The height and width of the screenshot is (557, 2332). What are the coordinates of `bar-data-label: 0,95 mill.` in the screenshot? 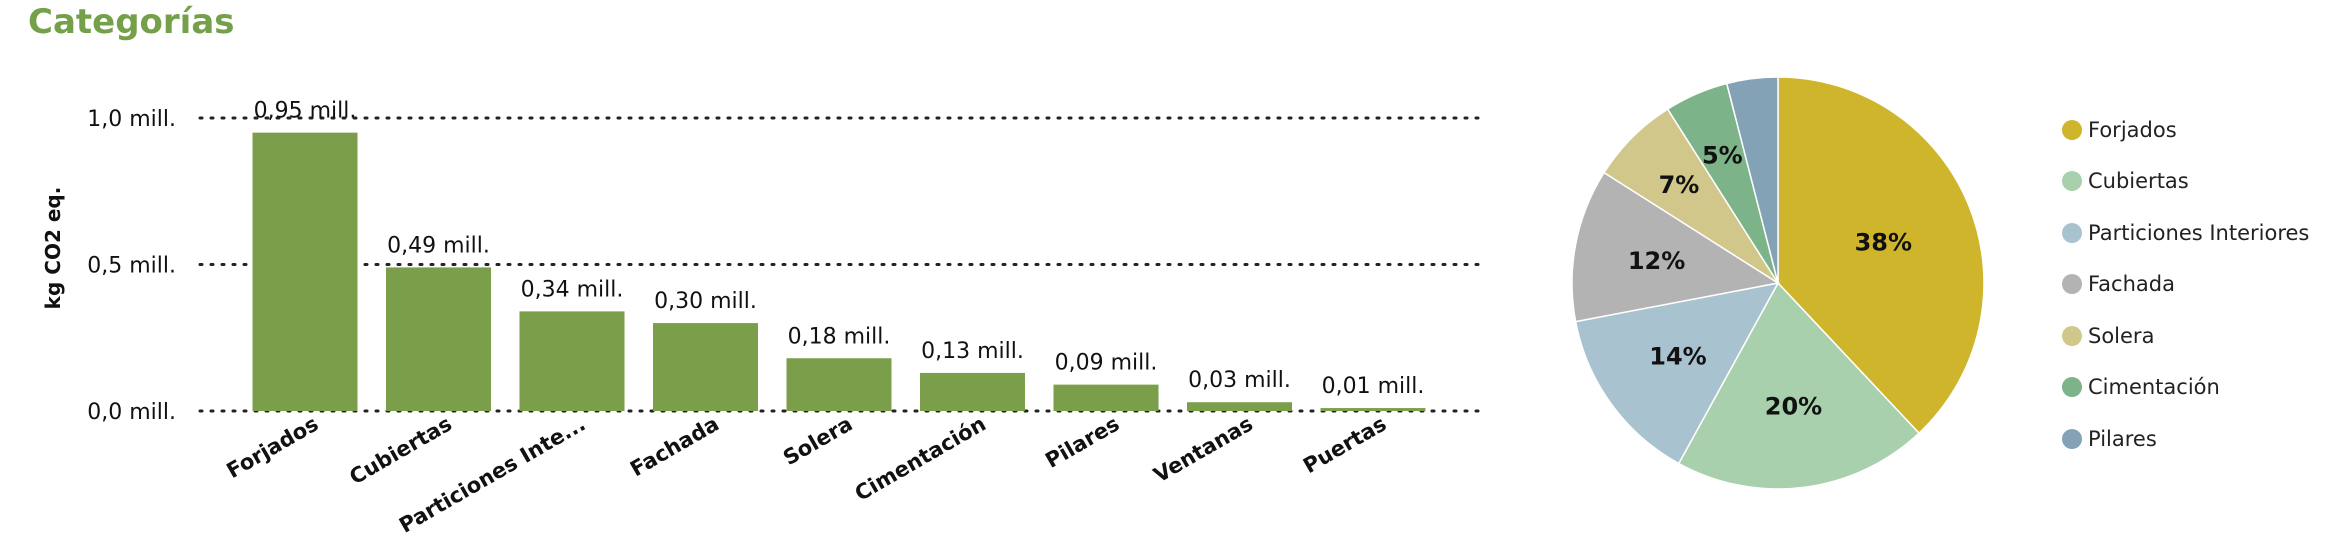 It's located at (305, 111).